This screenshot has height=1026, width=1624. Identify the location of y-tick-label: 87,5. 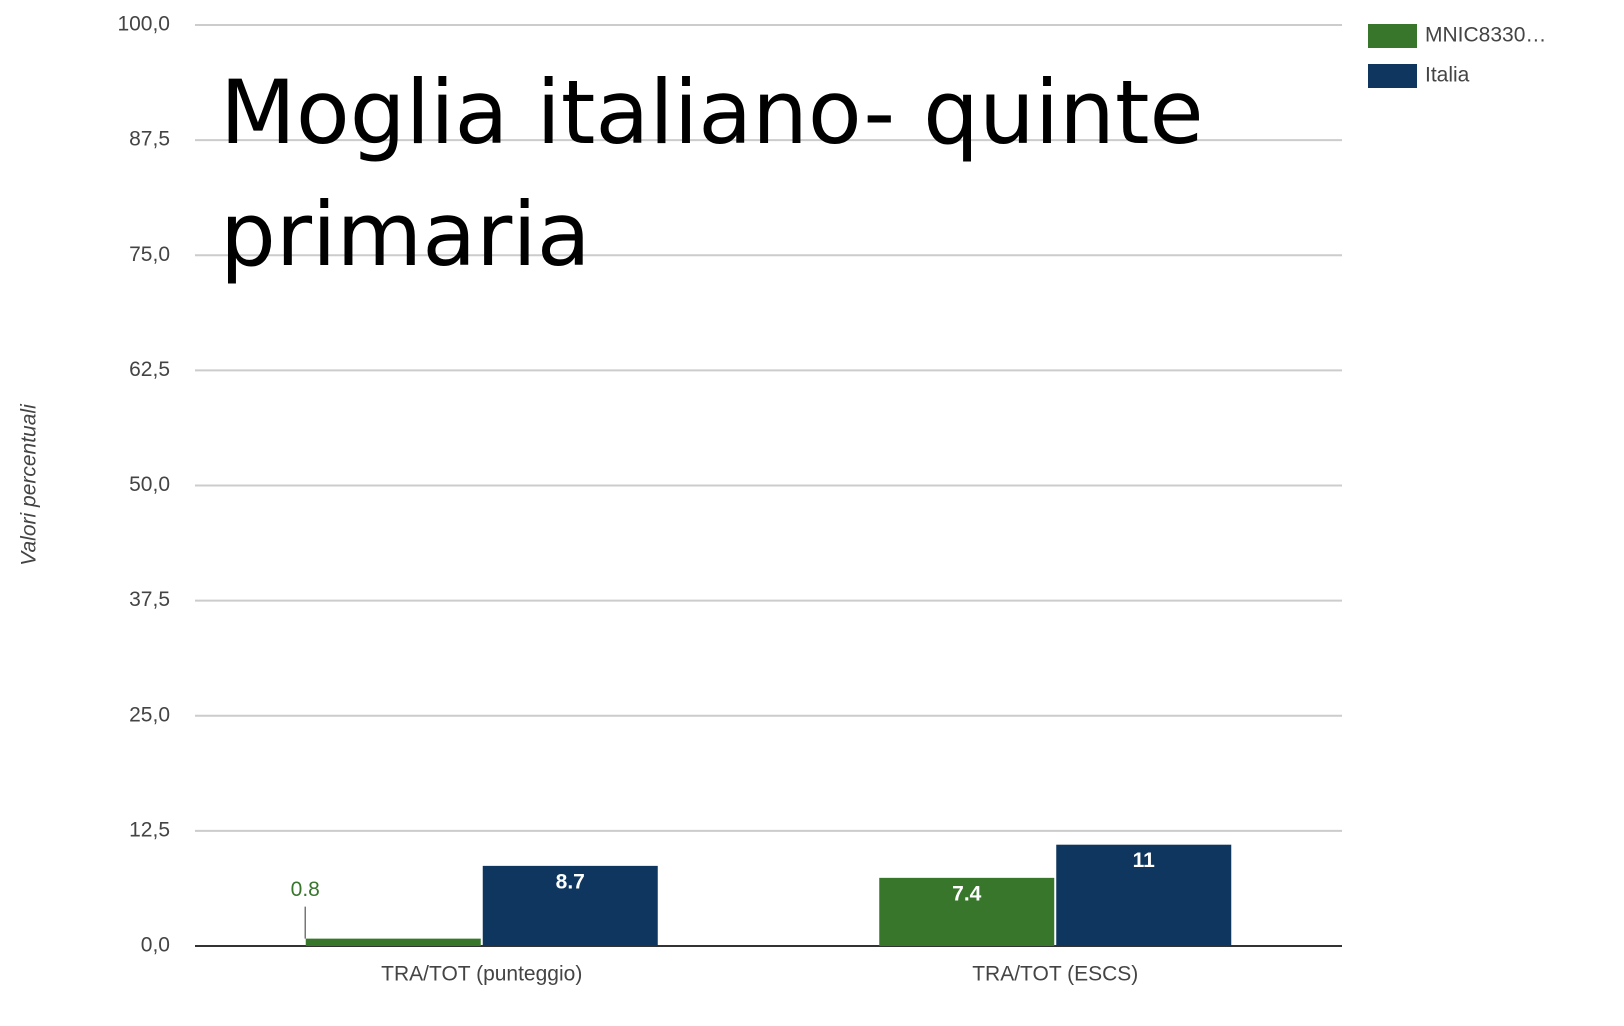
(149, 139).